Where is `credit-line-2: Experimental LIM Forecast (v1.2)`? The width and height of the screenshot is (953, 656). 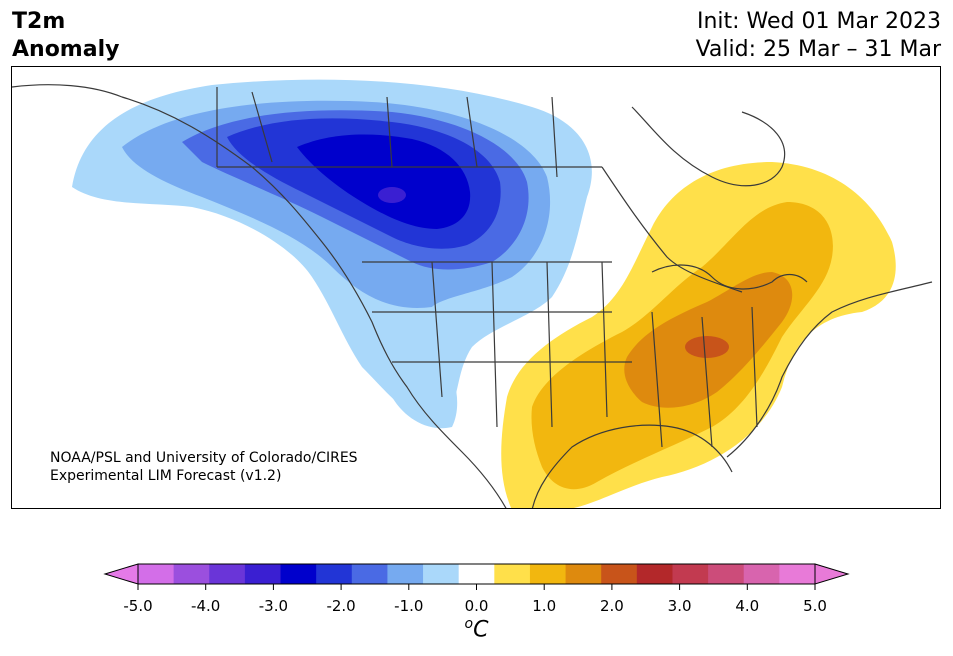
credit-line-2: Experimental LIM Forecast (v1.2) is located at coordinates (166, 476).